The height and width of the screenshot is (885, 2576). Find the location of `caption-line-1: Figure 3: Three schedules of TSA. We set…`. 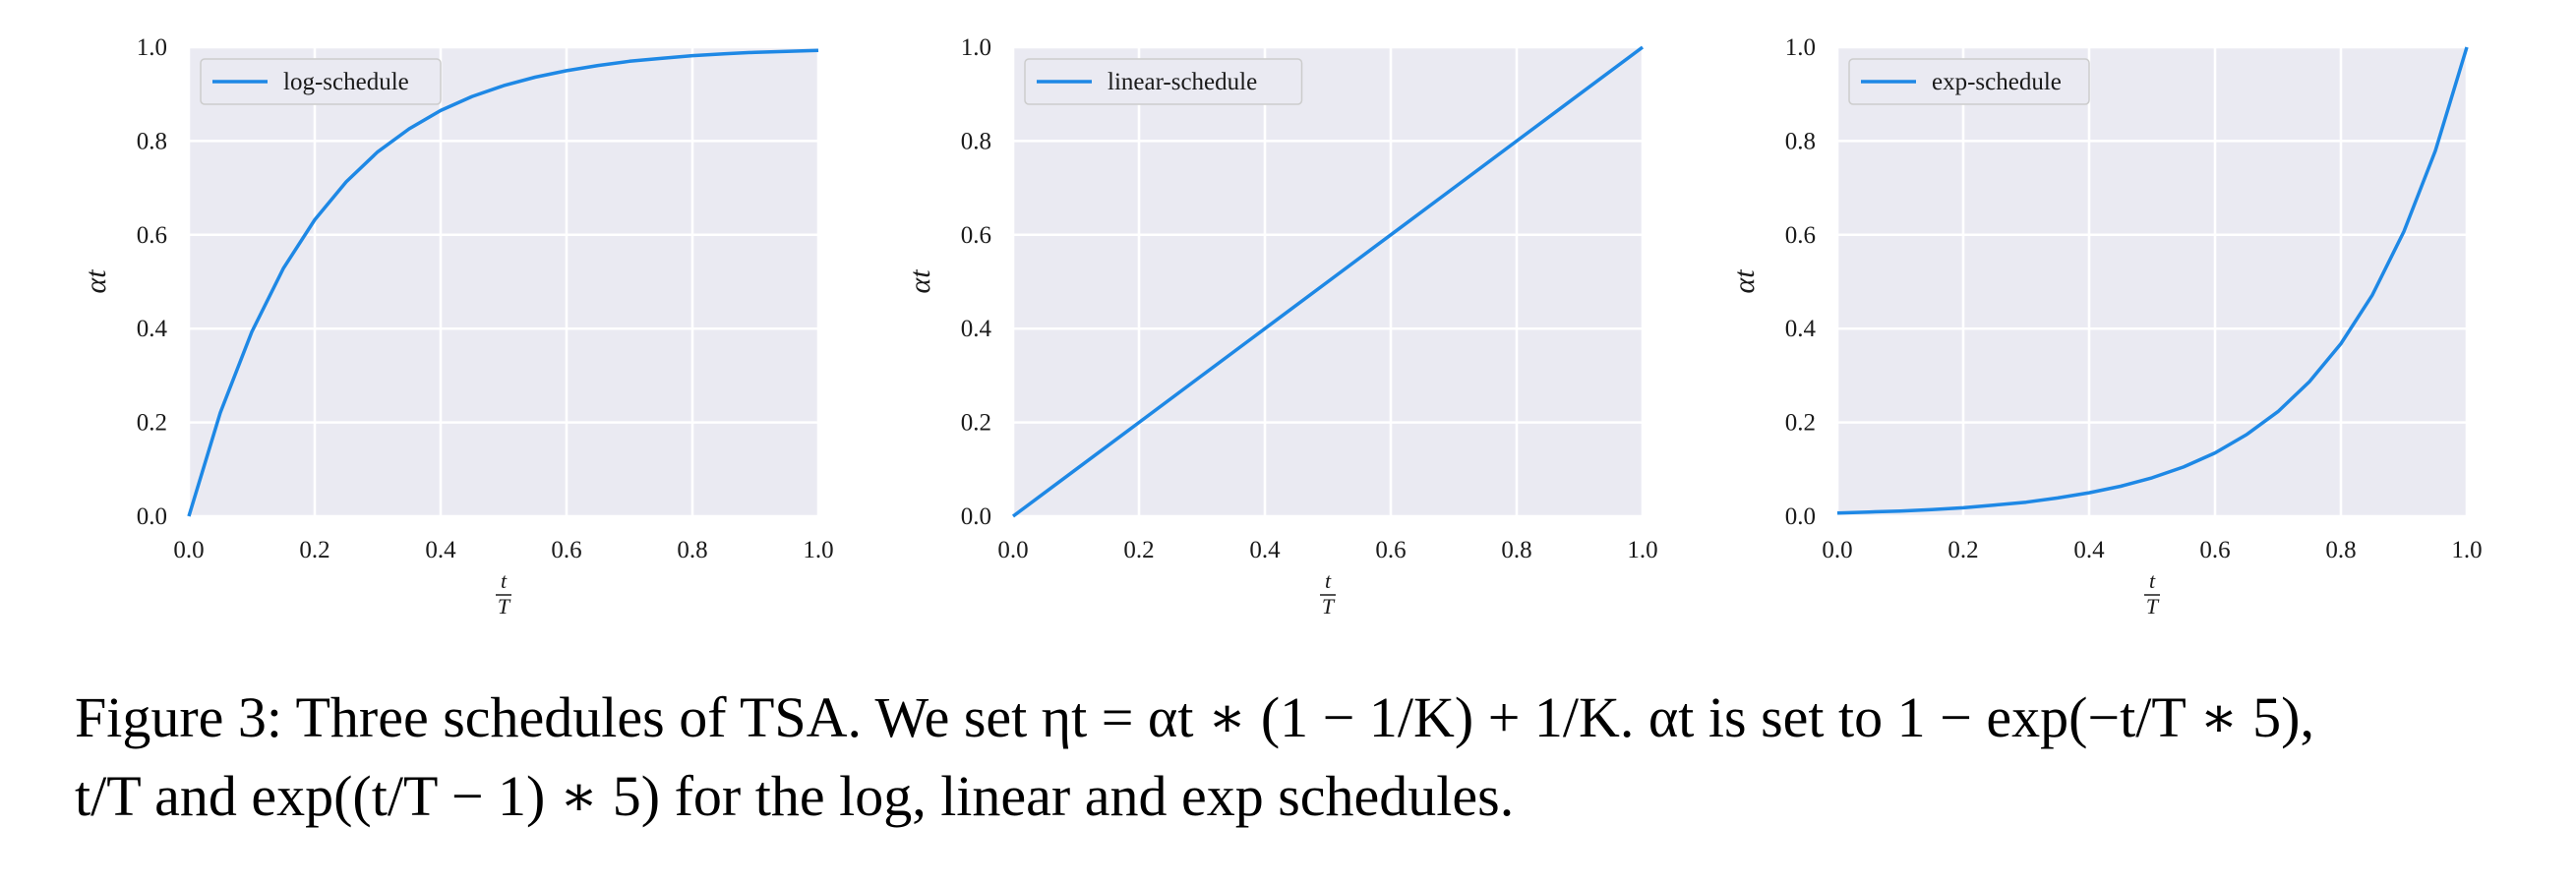

caption-line-1: Figure 3: Three schedules of TSA. We set… is located at coordinates (1194, 717).